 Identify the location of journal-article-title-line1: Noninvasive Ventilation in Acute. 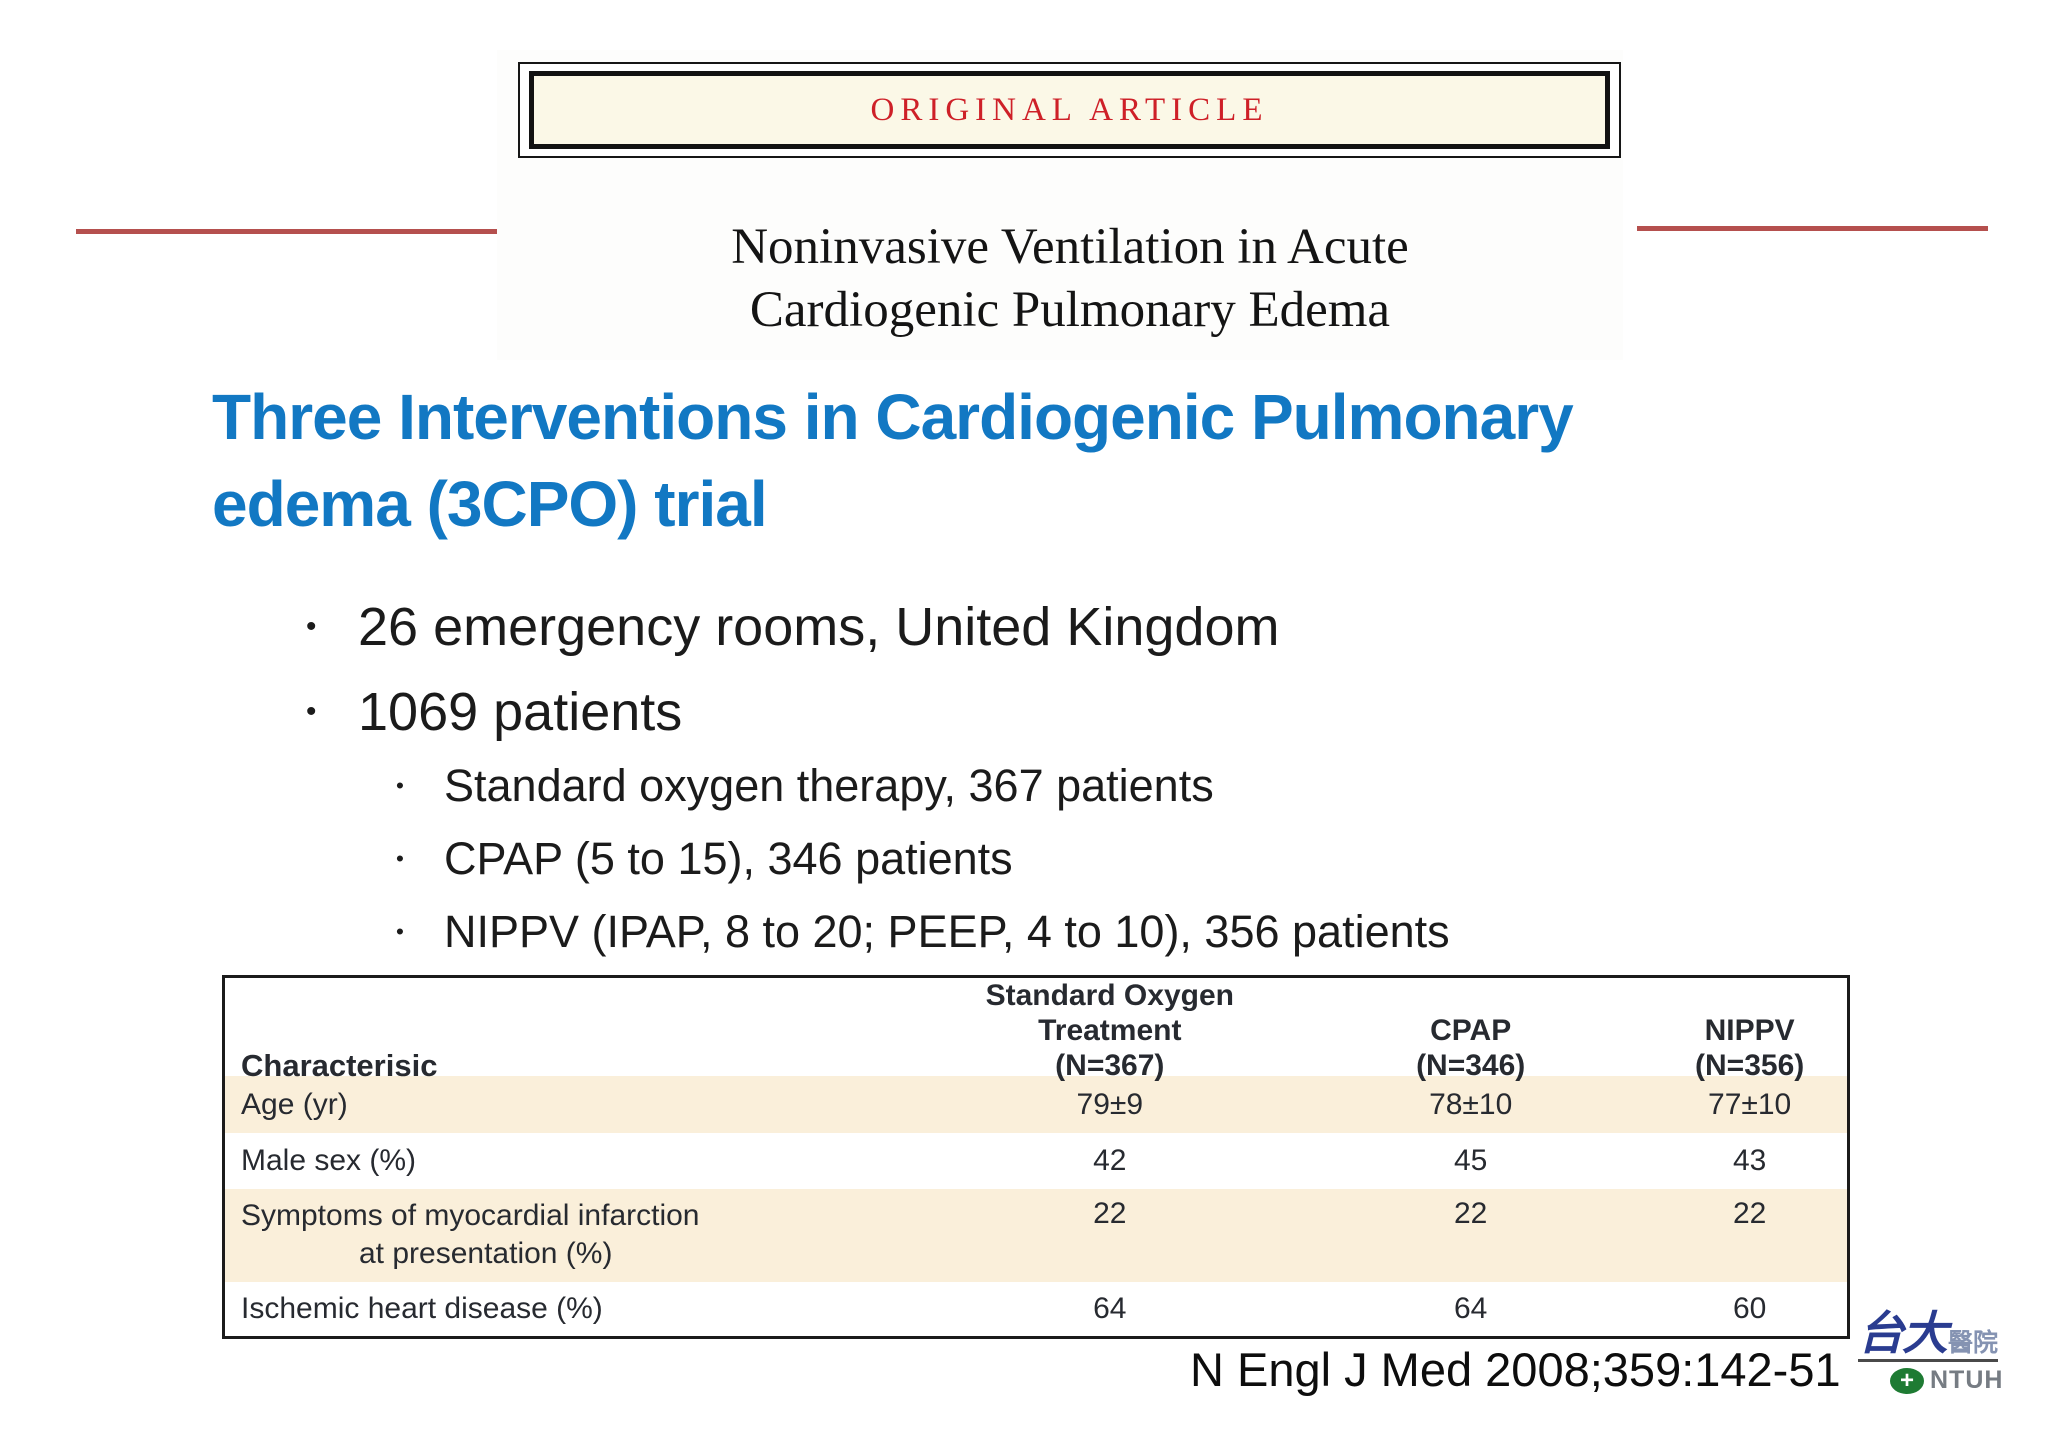
(1070, 247).